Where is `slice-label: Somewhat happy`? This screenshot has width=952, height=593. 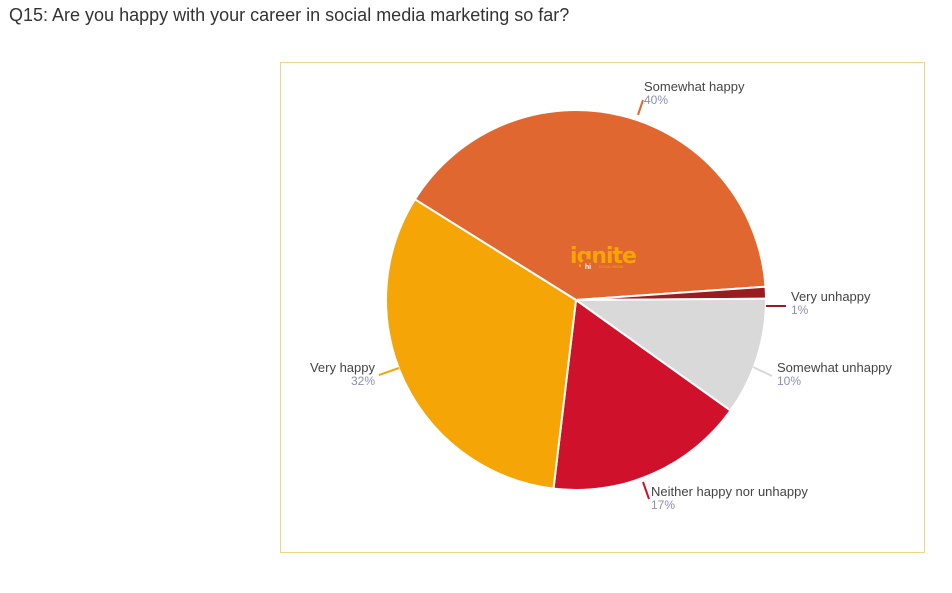 slice-label: Somewhat happy is located at coordinates (694, 86).